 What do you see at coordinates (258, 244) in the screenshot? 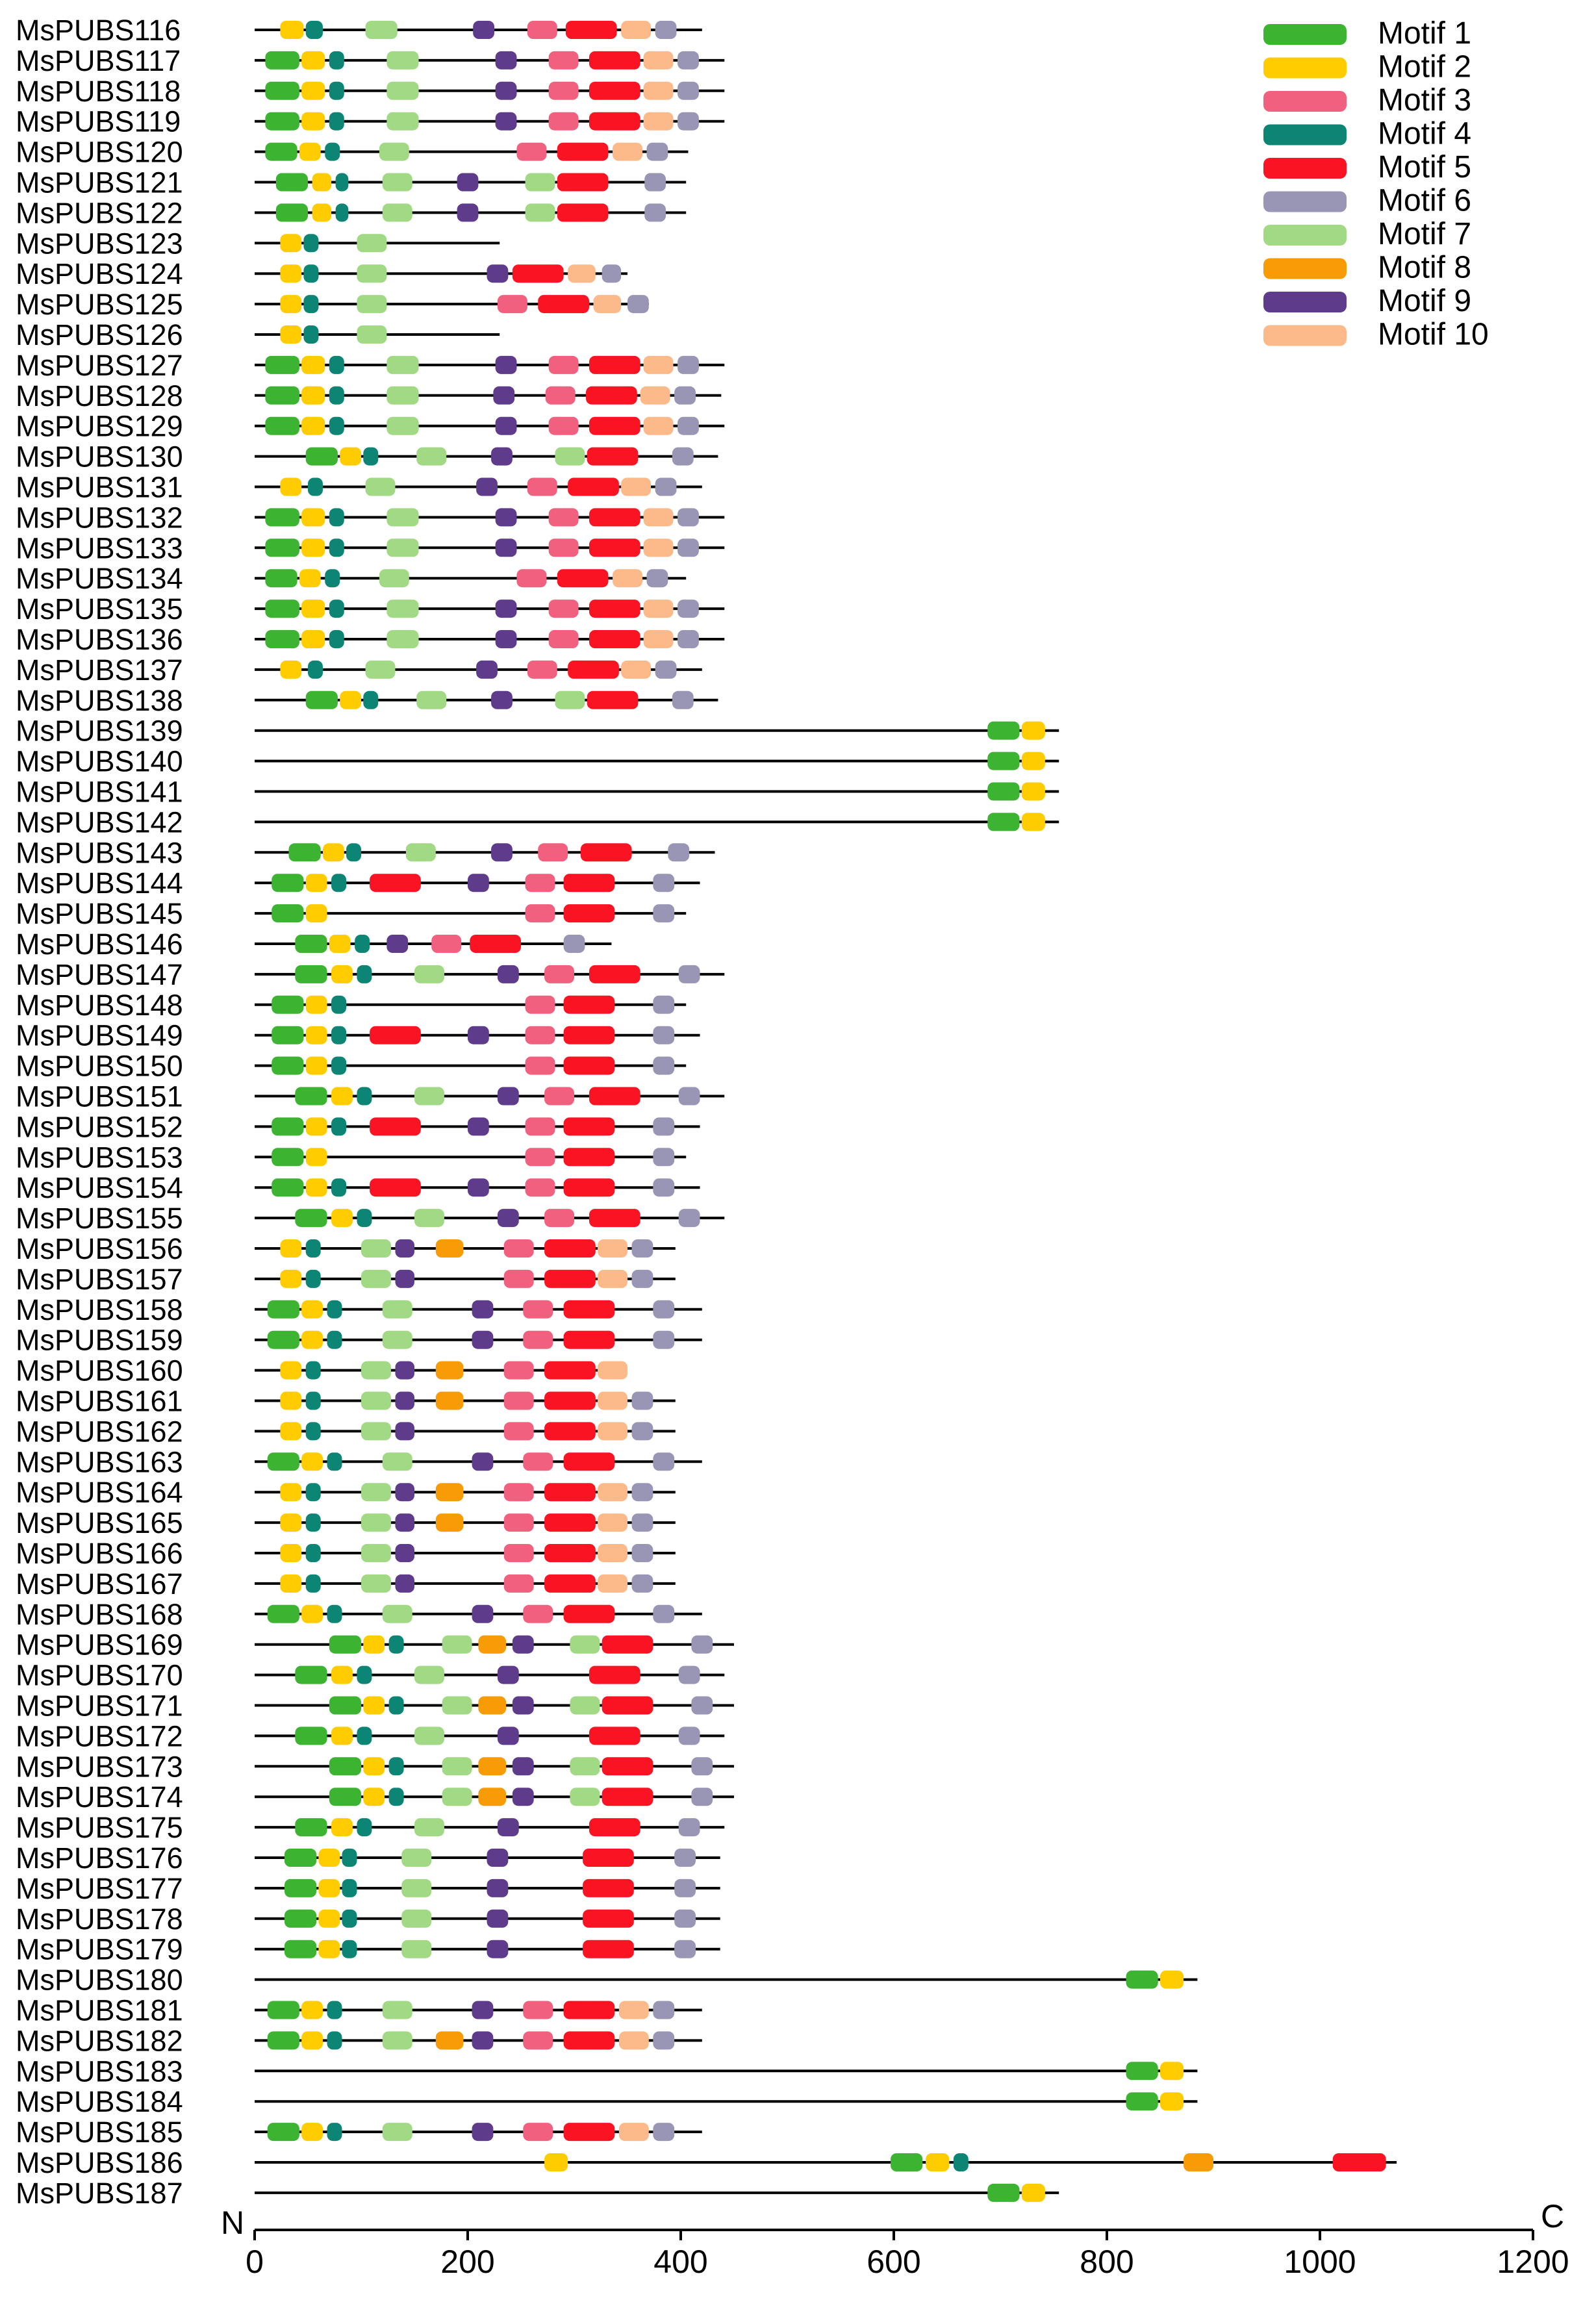
I see `protein-row: MsPUBS123` at bounding box center [258, 244].